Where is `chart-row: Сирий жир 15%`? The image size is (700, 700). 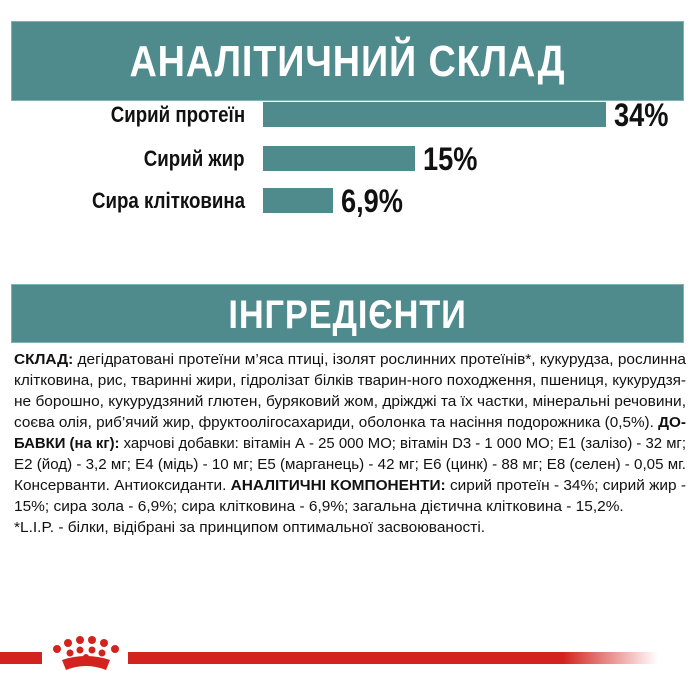 chart-row: Сирий жир 15% is located at coordinates (350, 159).